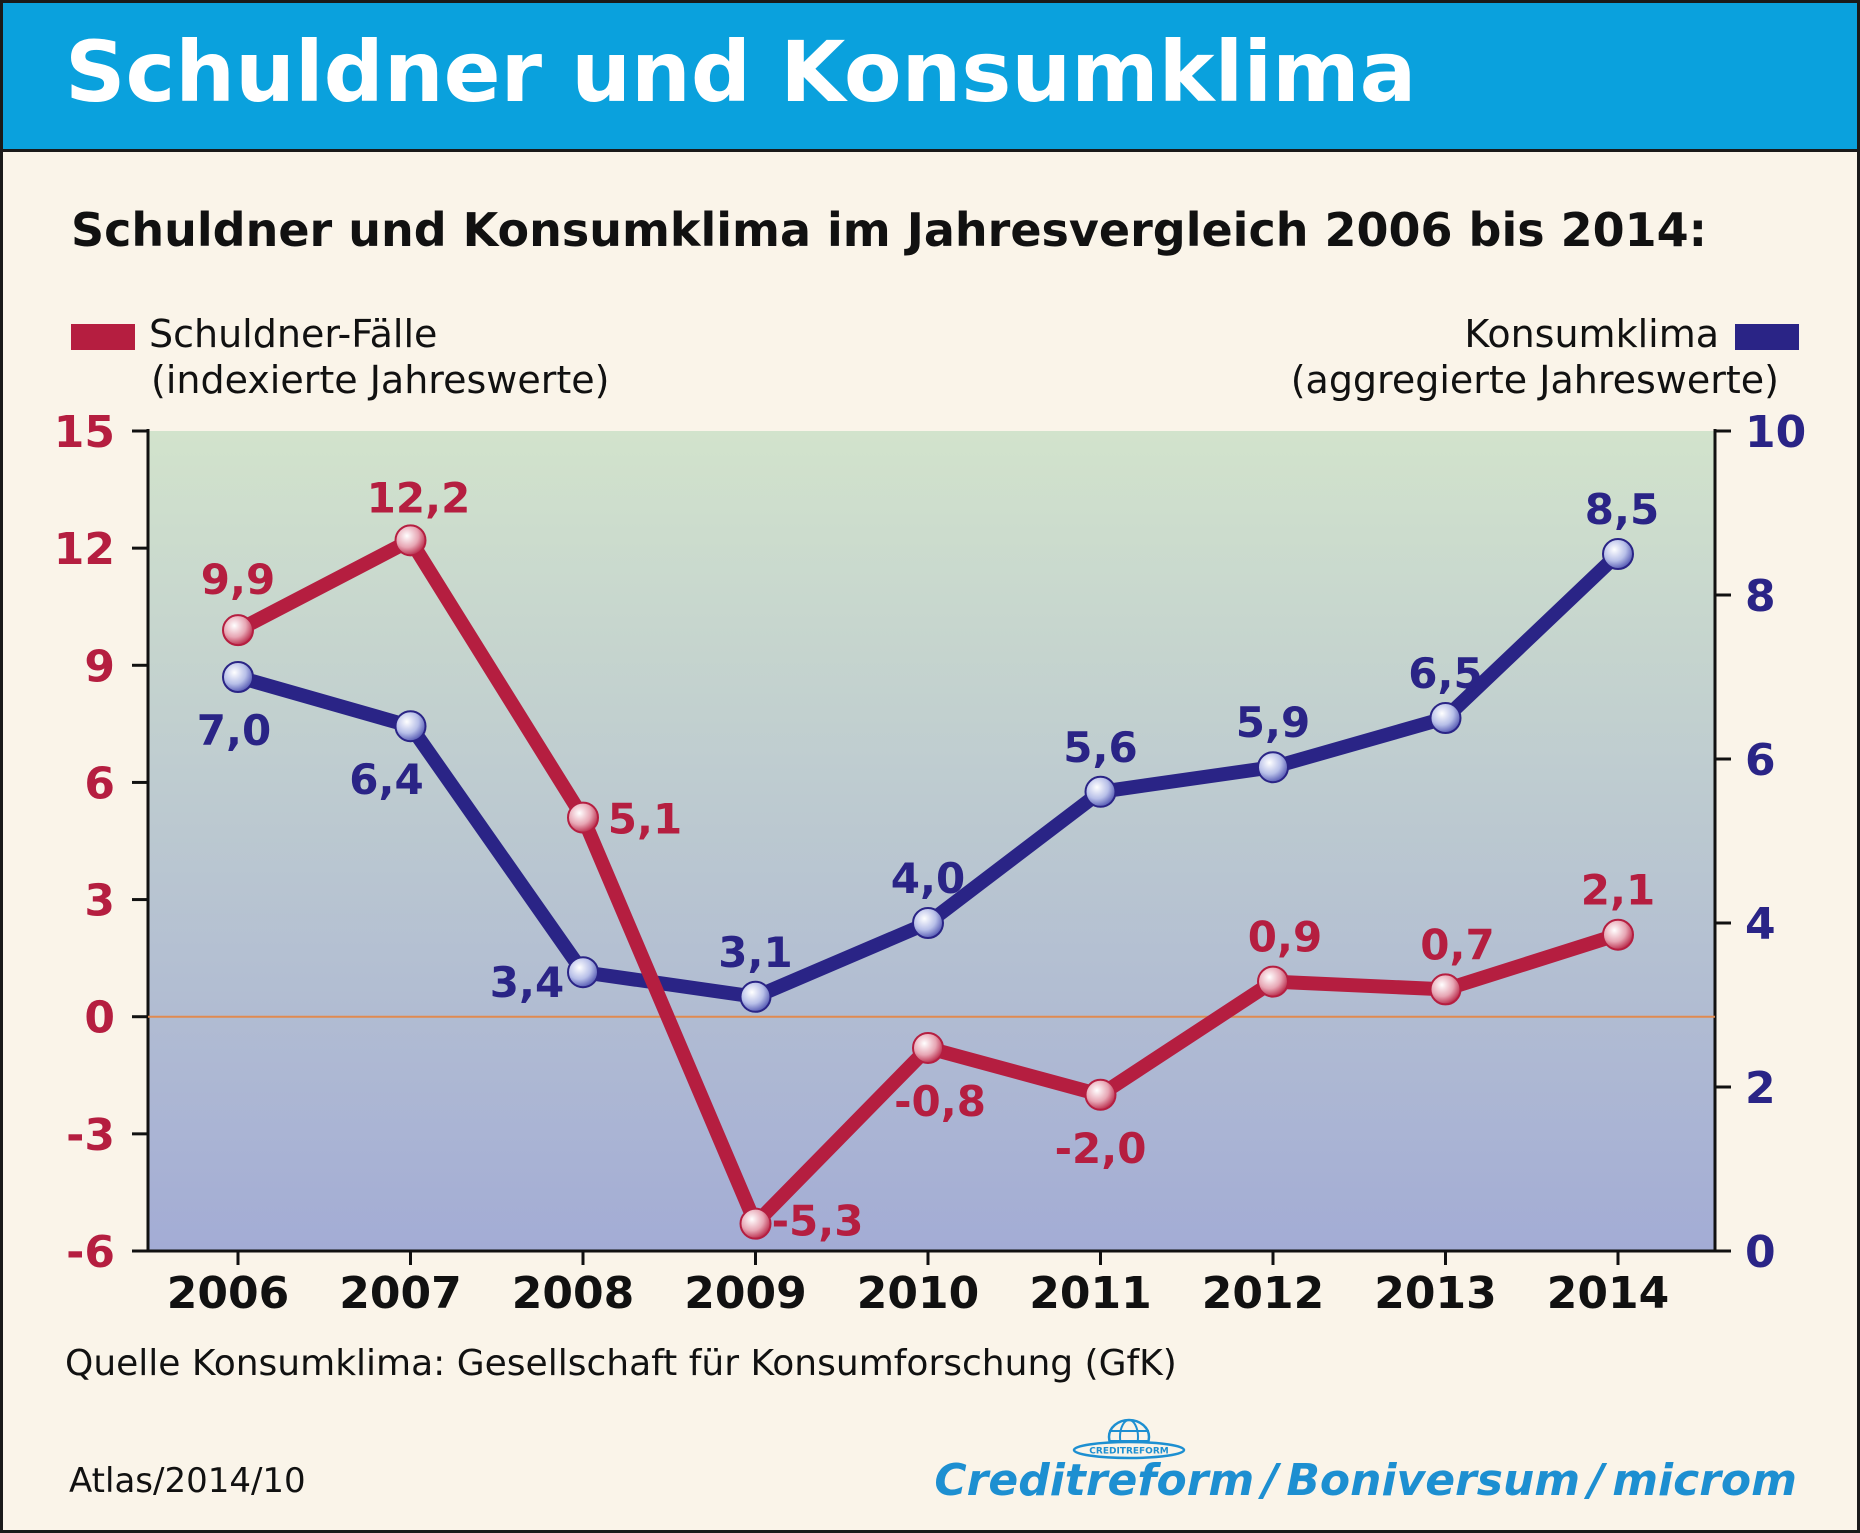  What do you see at coordinates (1618, 890) in the screenshot?
I see `schuldner-data-label: 2,1` at bounding box center [1618, 890].